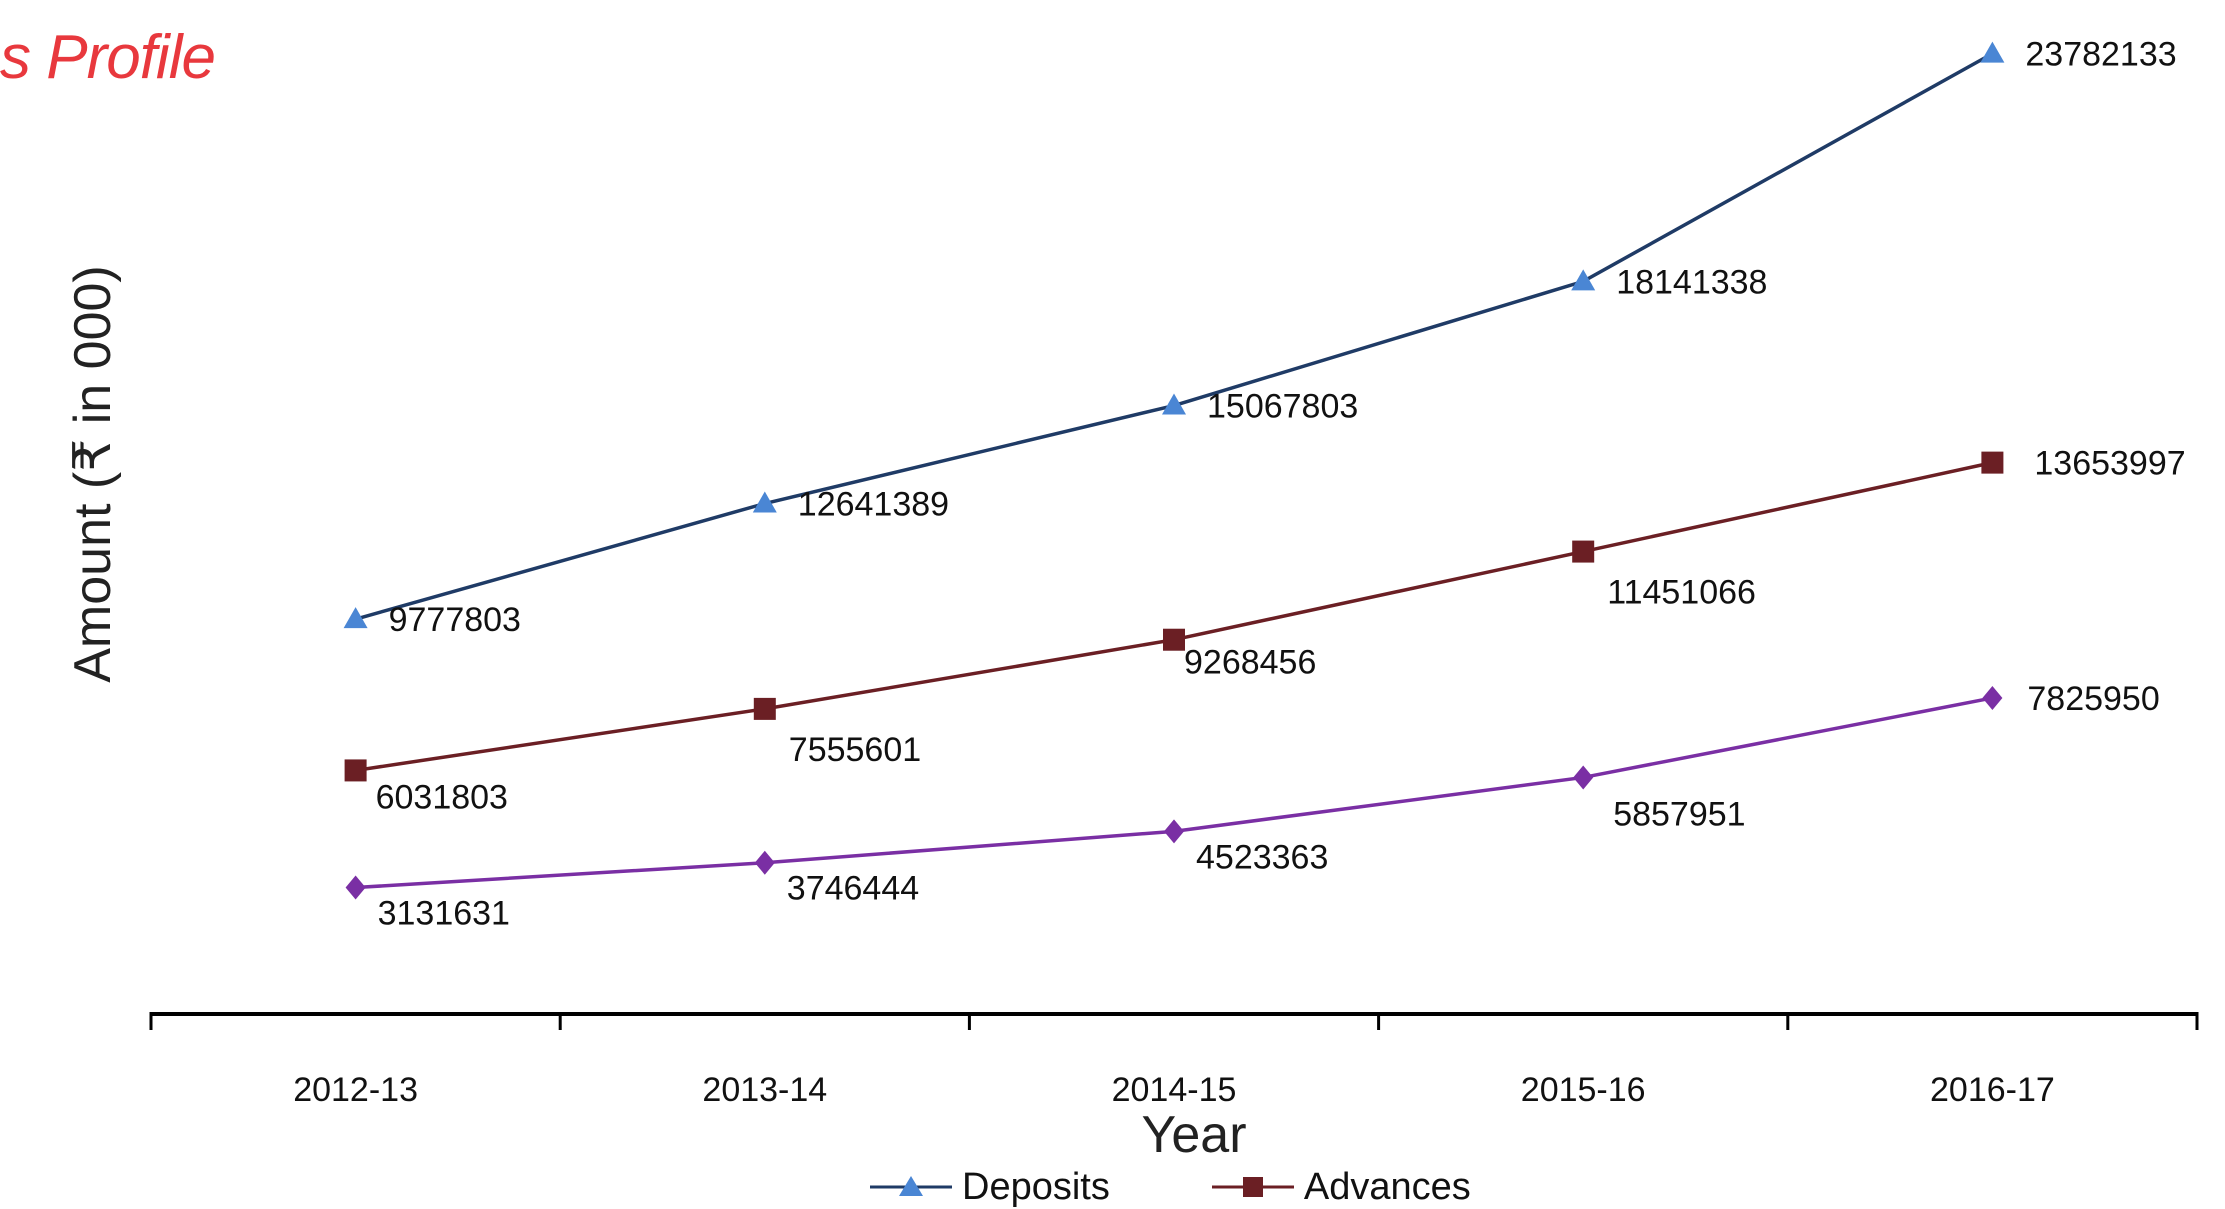 The image size is (2225, 1209). What do you see at coordinates (1250, 663) in the screenshot?
I see `data-label: 9268456` at bounding box center [1250, 663].